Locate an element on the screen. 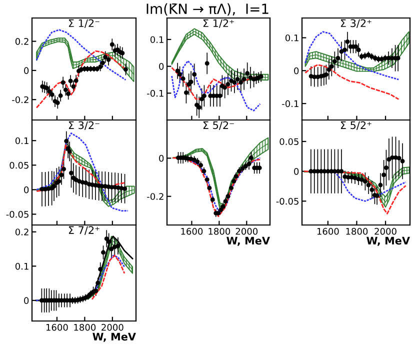 The height and width of the screenshot is (347, 415). chart-title: Σ 3/2⁺ is located at coordinates (356, 23).